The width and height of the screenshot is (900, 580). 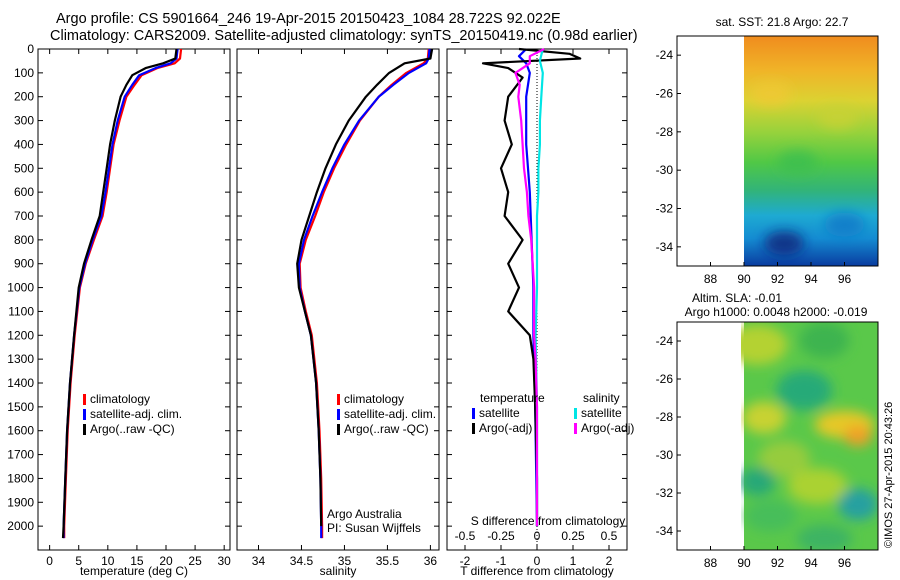 What do you see at coordinates (195, 561) in the screenshot?
I see `temperature-xtick-label: 25` at bounding box center [195, 561].